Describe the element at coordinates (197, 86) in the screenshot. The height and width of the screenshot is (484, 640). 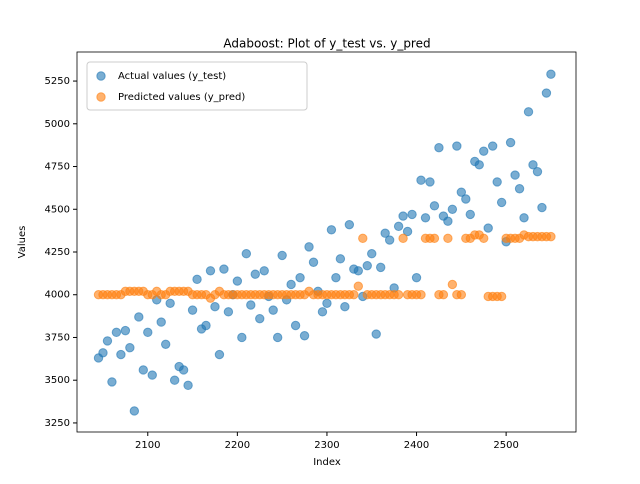
I see `legend-box` at that location.